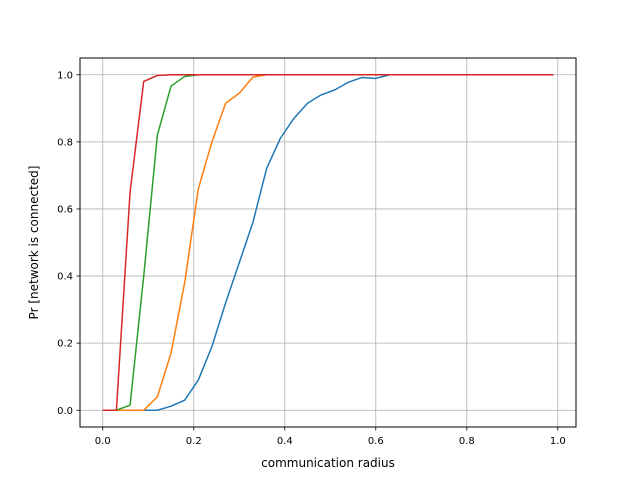 Image resolution: width=640 pixels, height=484 pixels. I want to click on x-tick-label: 0.8, so click(467, 441).